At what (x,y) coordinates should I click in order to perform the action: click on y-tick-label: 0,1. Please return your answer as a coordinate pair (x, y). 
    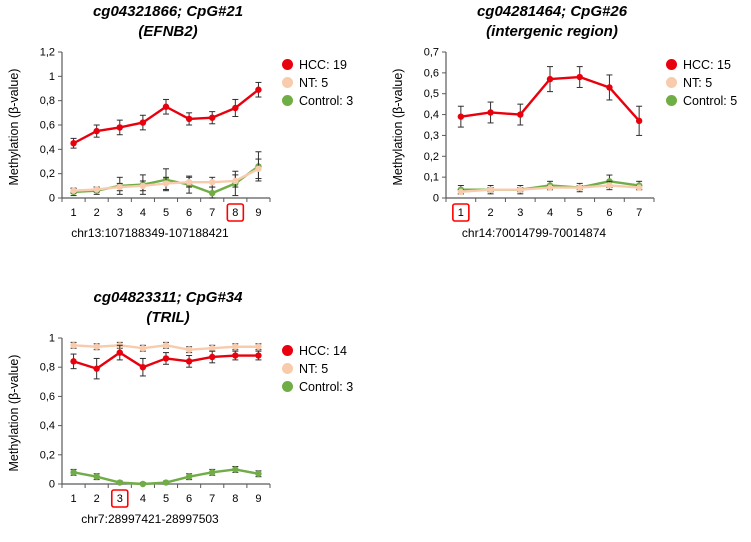
    Looking at the image, I should click on (431, 177).